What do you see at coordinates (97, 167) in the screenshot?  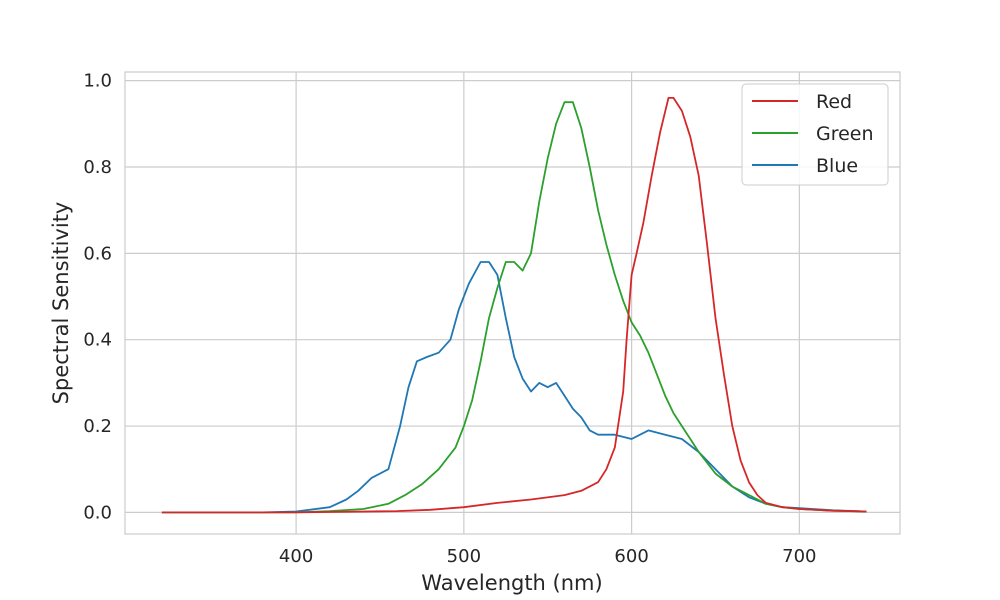 I see `y-tick-label: 0.8` at bounding box center [97, 167].